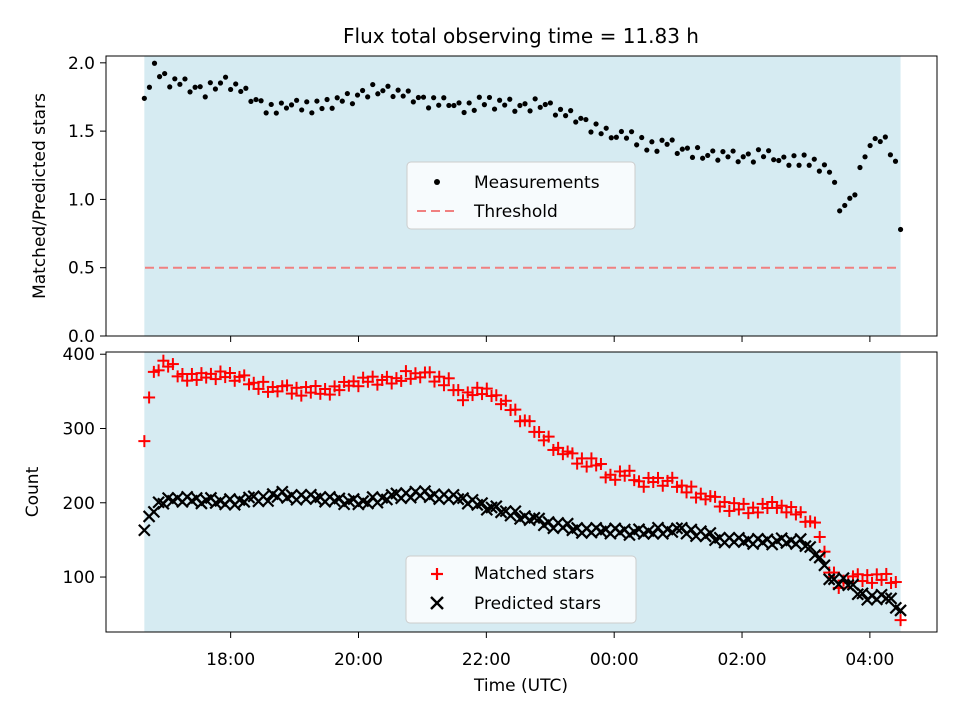 The height and width of the screenshot is (724, 960). I want to click on top-legend: Measurements Threshold, so click(521, 195).